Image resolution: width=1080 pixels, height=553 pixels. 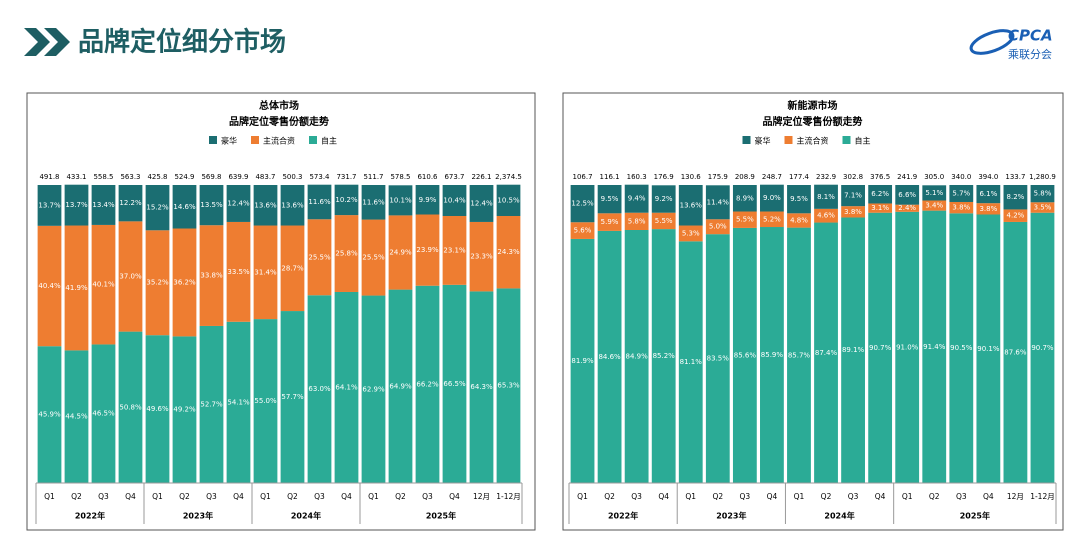 I want to click on total-label: 500.3, so click(x=292, y=177).